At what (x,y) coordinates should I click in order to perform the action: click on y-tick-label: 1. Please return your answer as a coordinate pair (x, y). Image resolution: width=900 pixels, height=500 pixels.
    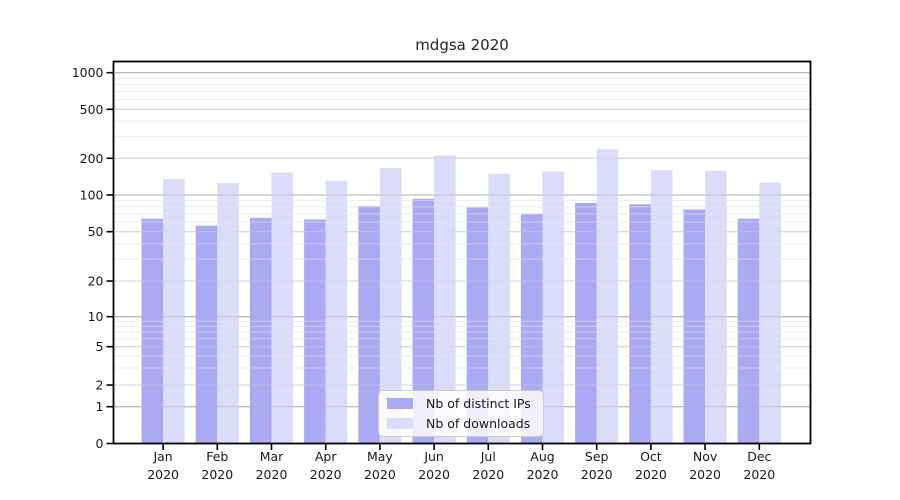
    Looking at the image, I should click on (100, 406).